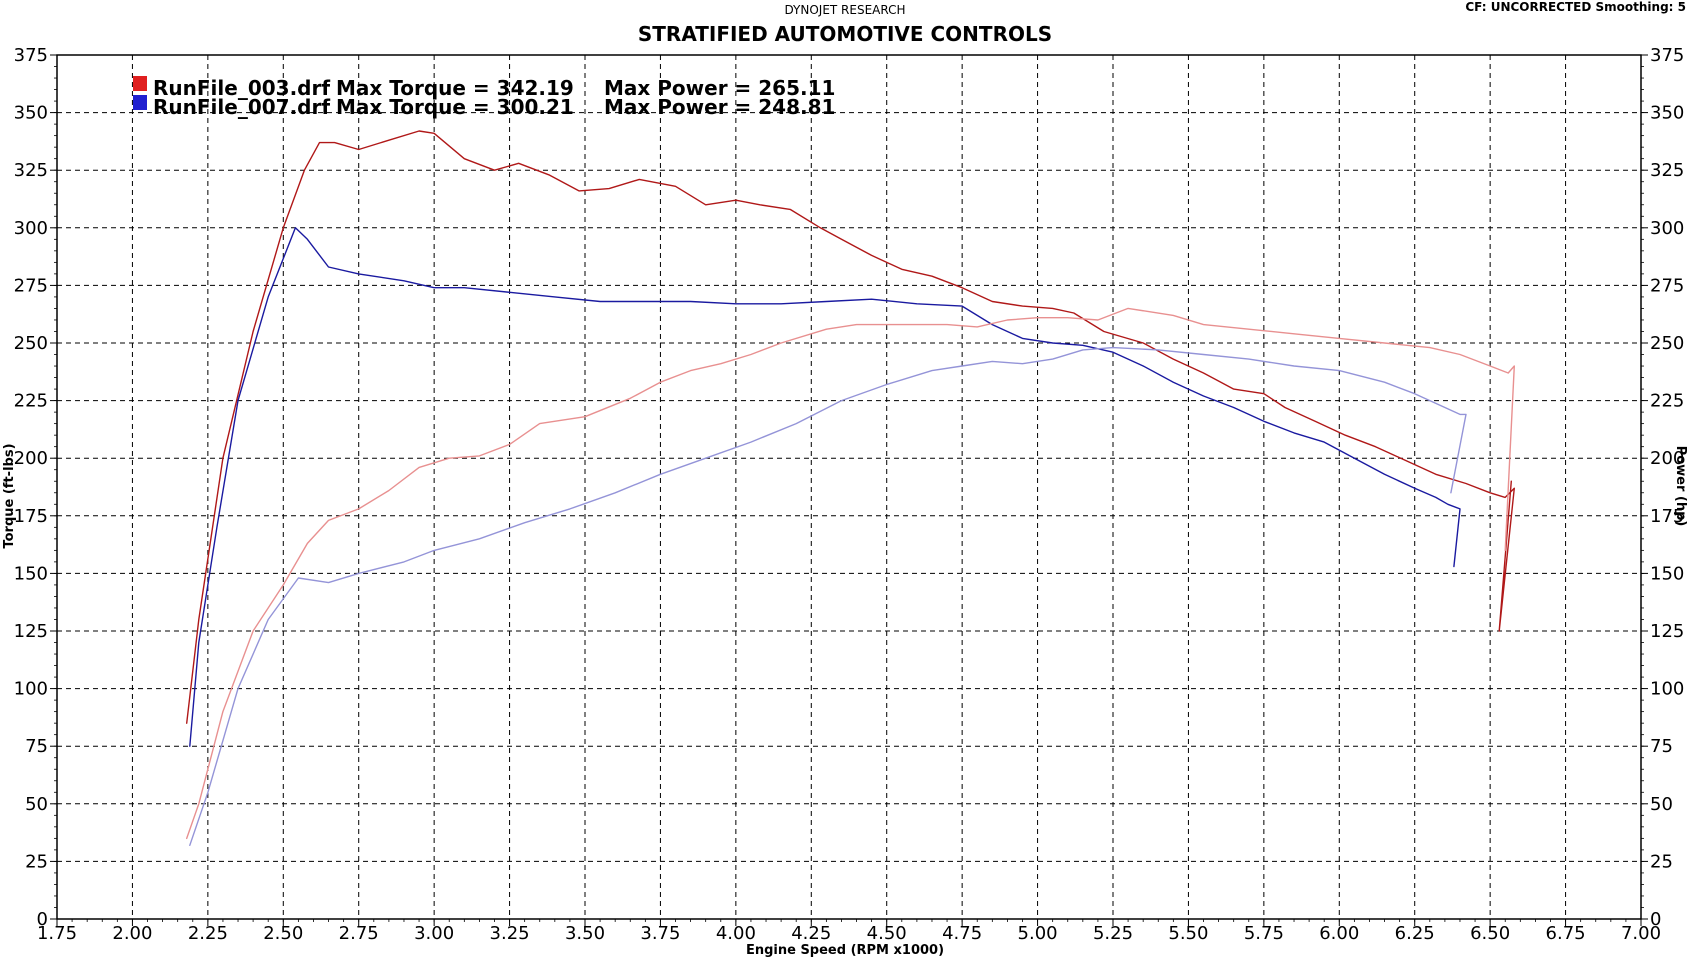 This screenshot has height=957, width=1691. What do you see at coordinates (455, 107) in the screenshot?
I see `legend-torque-run007: Max Torque = 300.21` at bounding box center [455, 107].